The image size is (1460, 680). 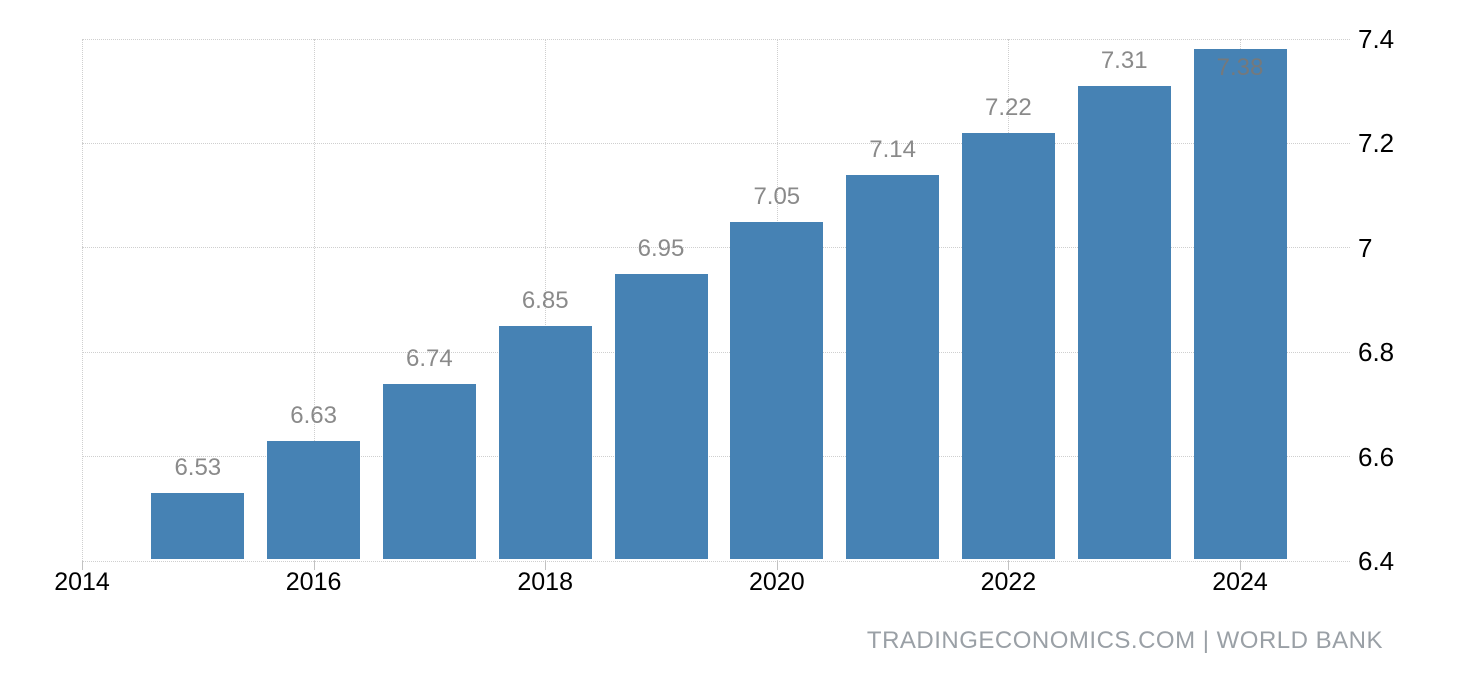 I want to click on bar-value-label: 7.22, so click(x=1008, y=107).